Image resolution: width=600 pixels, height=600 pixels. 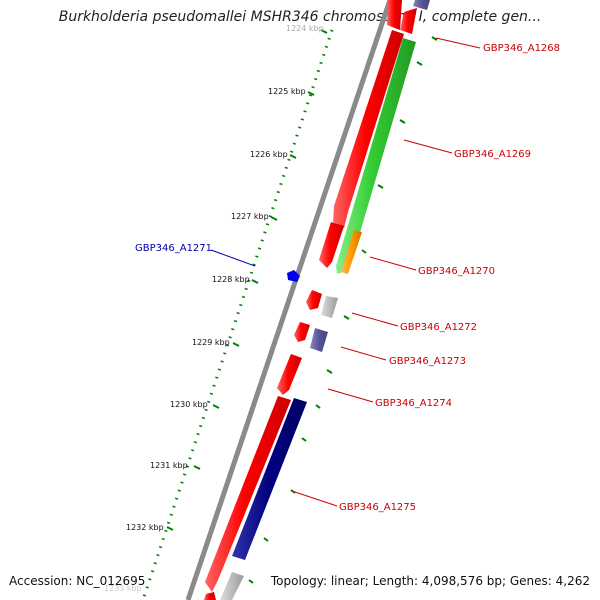 I want to click on ruler-label: 1224 kbp, so click(x=305, y=28).